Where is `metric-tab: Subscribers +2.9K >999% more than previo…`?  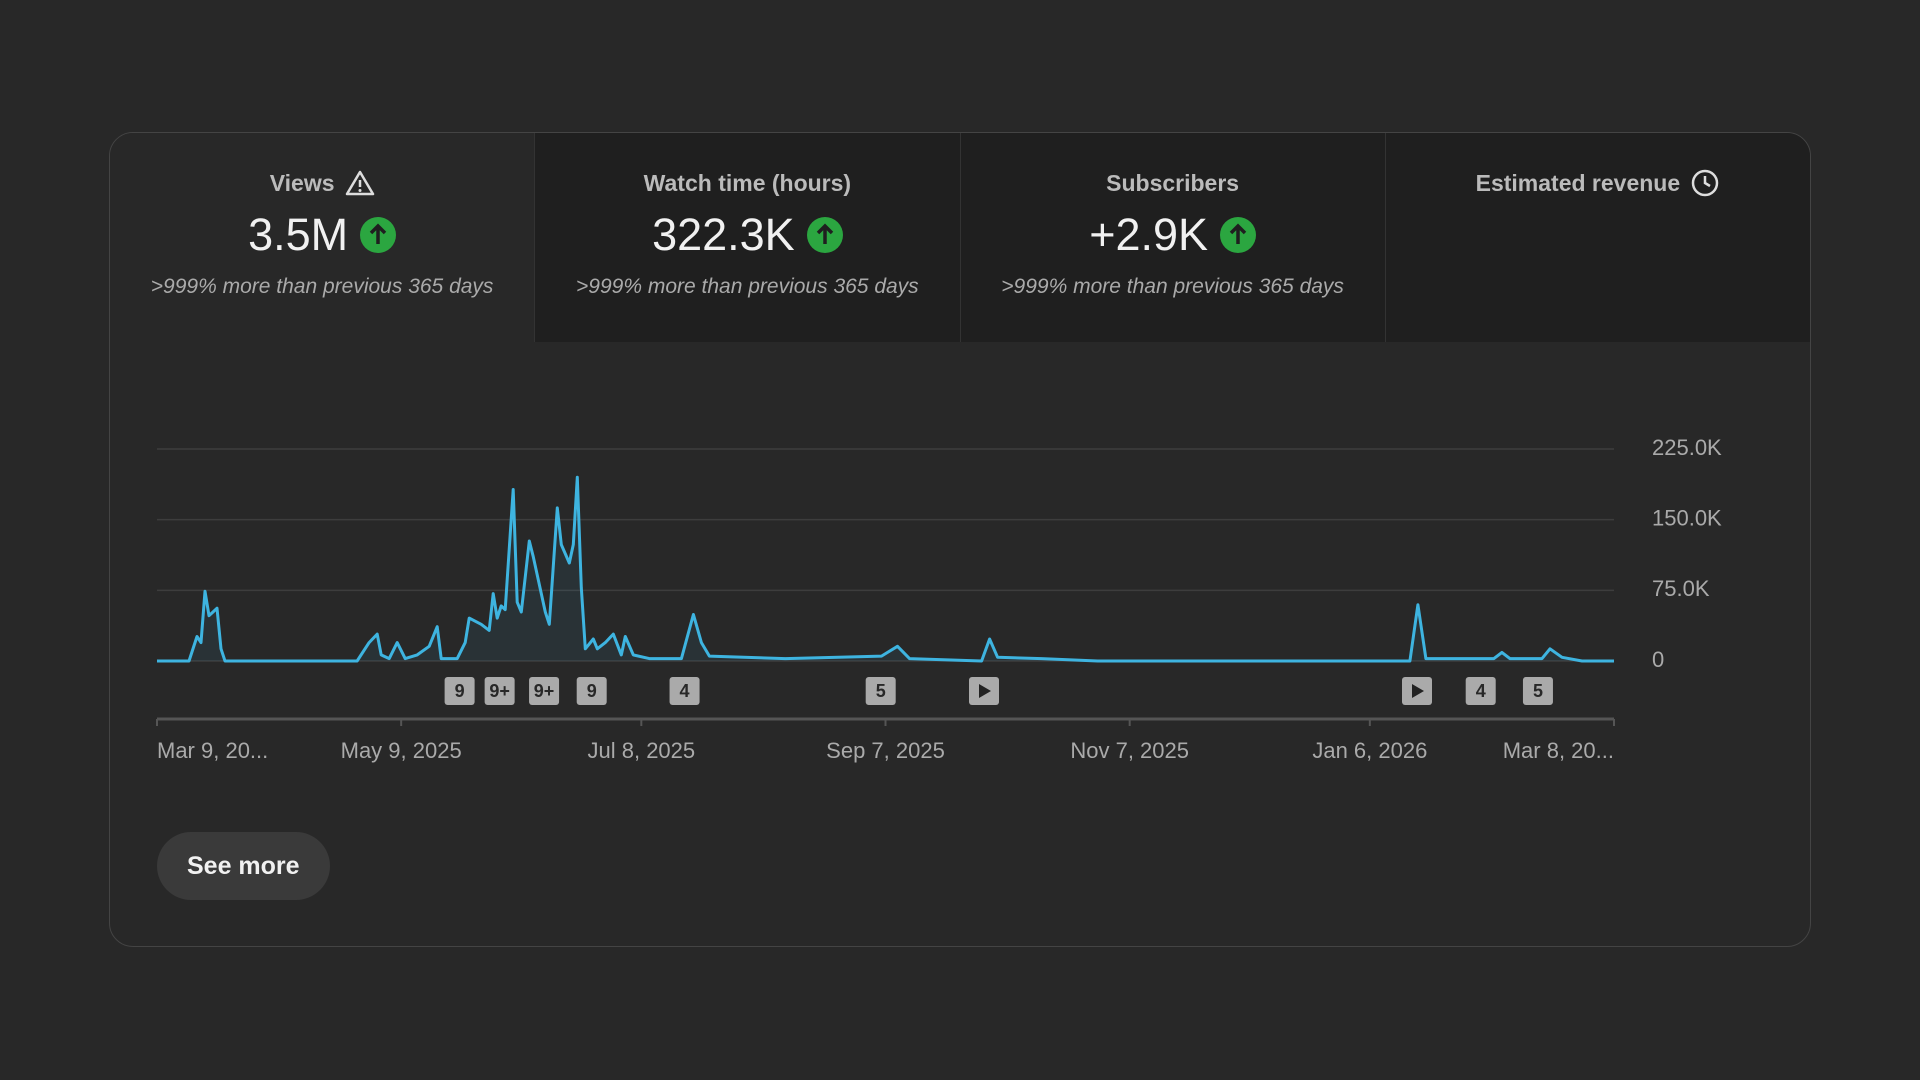
metric-tab: Subscribers +2.9K >999% more than previo… is located at coordinates (1172, 237).